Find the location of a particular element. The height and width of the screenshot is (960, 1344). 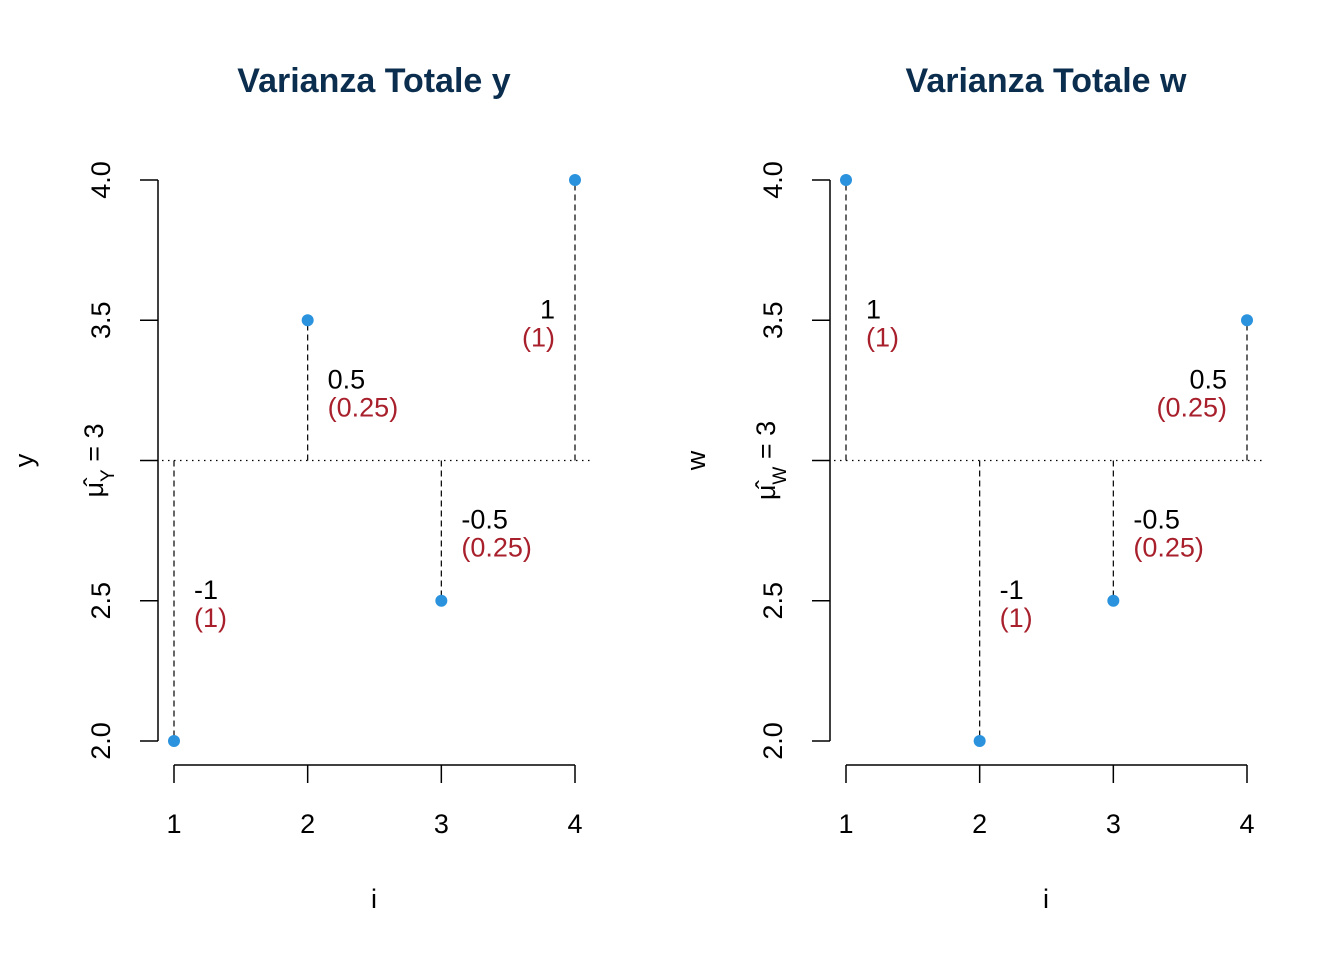

y-axis-label: y is located at coordinates (24, 460).